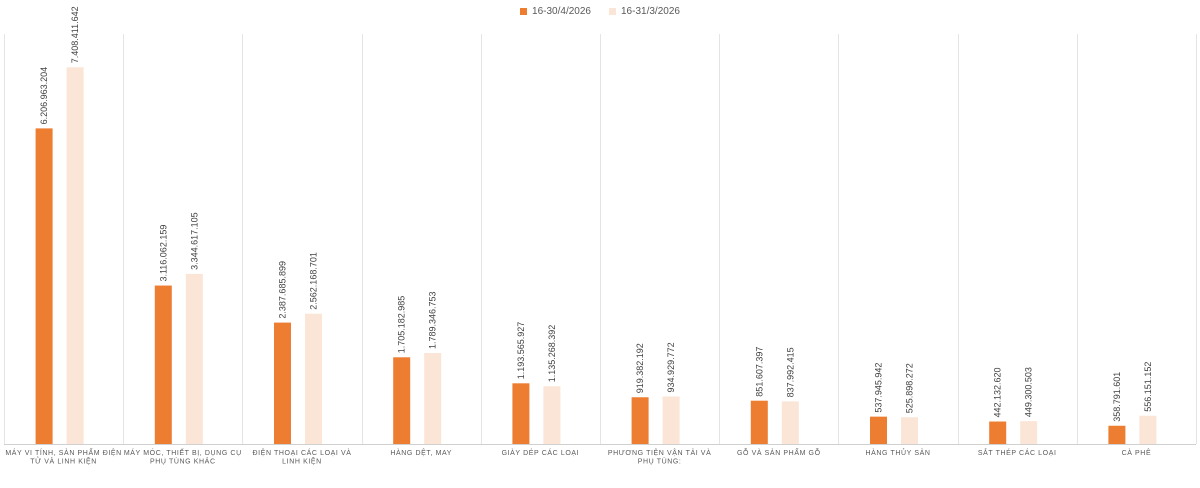 The image size is (1200, 488). Describe the element at coordinates (301, 452) in the screenshot. I see `category-label: ĐIỆN THOẠI CÁC LOẠI VÀ` at that location.